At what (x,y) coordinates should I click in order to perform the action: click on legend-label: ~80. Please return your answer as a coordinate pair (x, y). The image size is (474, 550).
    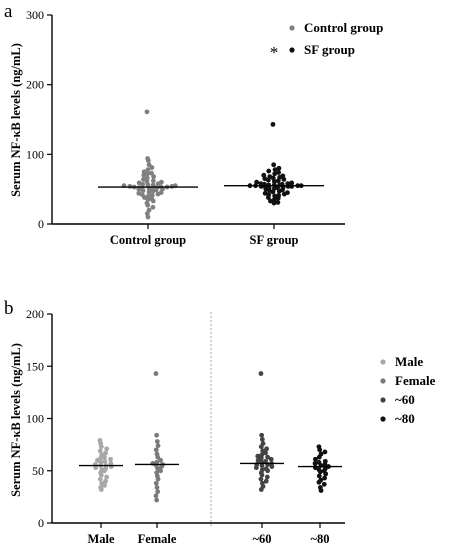
    Looking at the image, I should click on (405, 418).